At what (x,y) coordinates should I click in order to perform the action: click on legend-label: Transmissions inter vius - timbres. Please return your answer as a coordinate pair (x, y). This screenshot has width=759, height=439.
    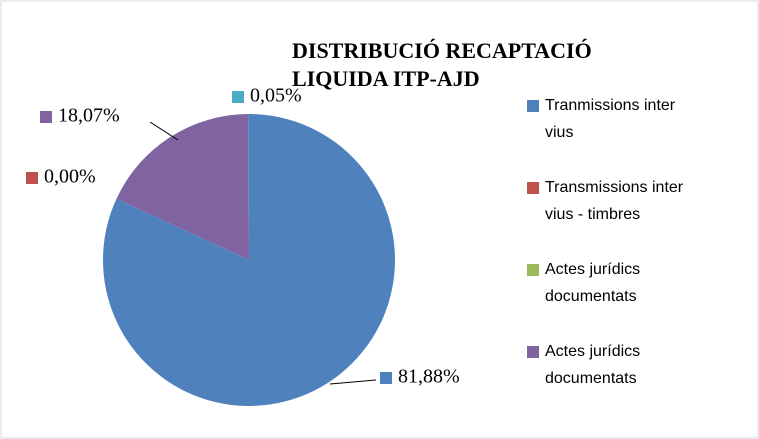
    Looking at the image, I should click on (614, 201).